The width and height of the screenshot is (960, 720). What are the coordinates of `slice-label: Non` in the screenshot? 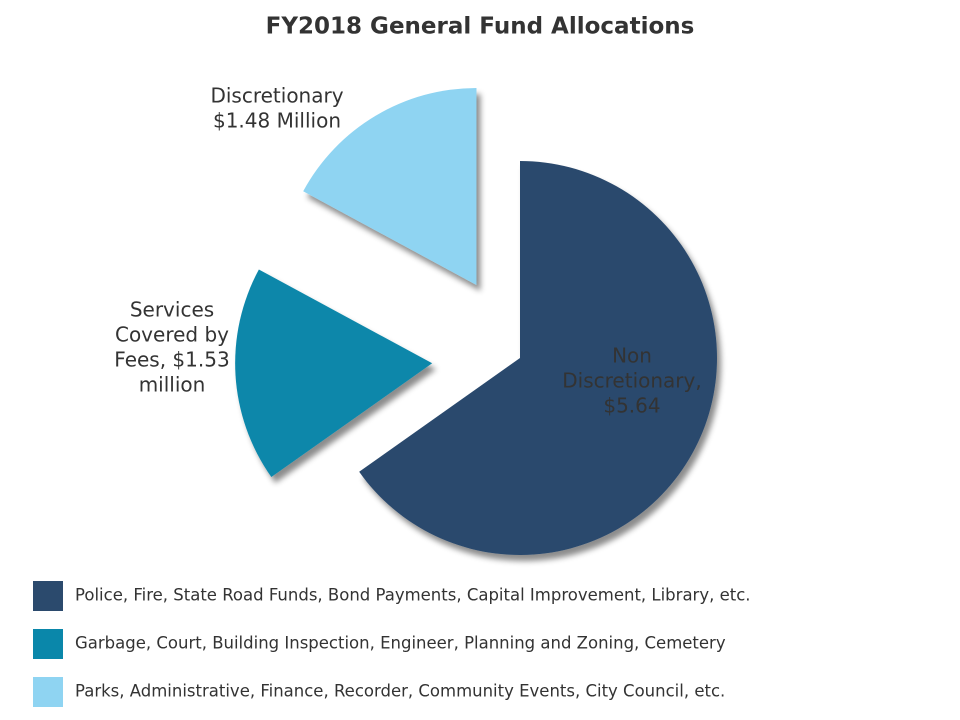 It's located at (632, 356).